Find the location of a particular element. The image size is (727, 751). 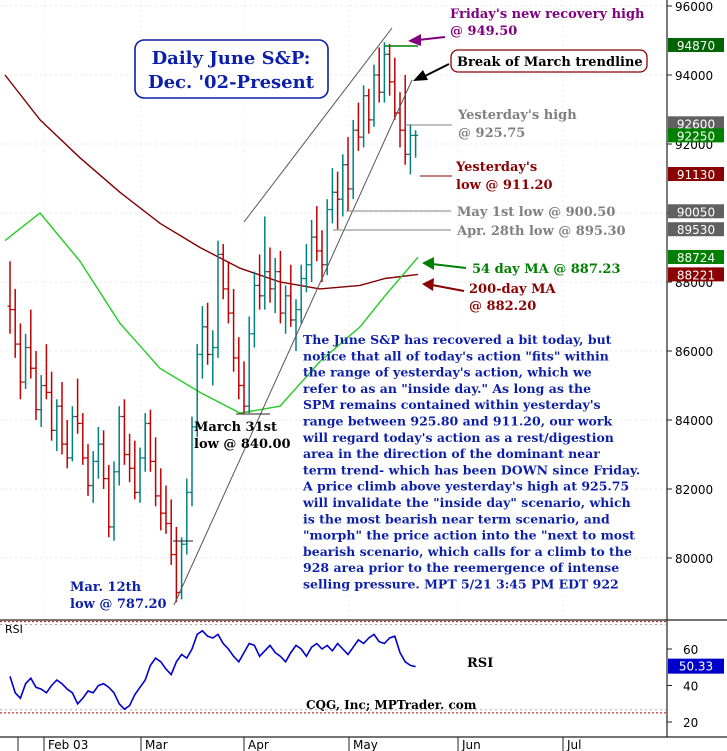

price-badge-label: 91130 is located at coordinates (696, 175).